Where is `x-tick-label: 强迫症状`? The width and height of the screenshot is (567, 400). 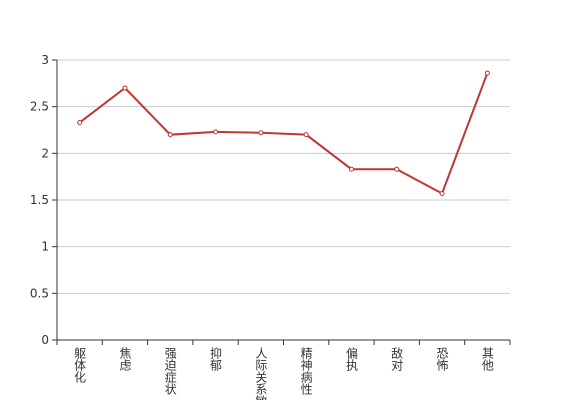
x-tick-label: 强迫症状 is located at coordinates (170, 371).